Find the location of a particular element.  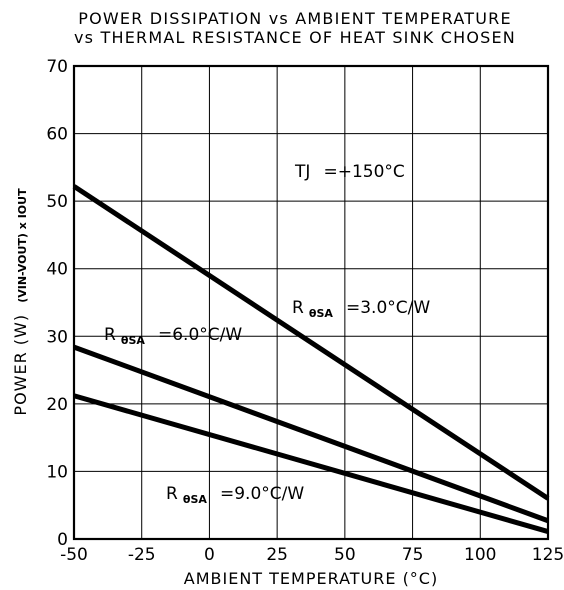

y-tick-label: 50 is located at coordinates (57, 202).